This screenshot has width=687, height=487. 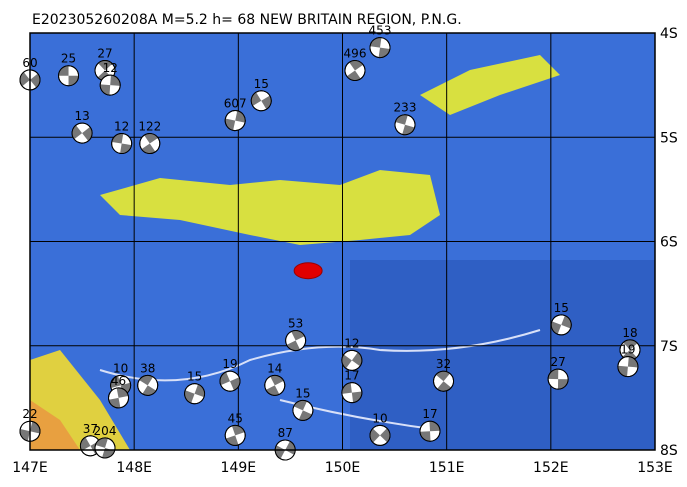 I want to click on lon-label: 151E, so click(x=447, y=468).